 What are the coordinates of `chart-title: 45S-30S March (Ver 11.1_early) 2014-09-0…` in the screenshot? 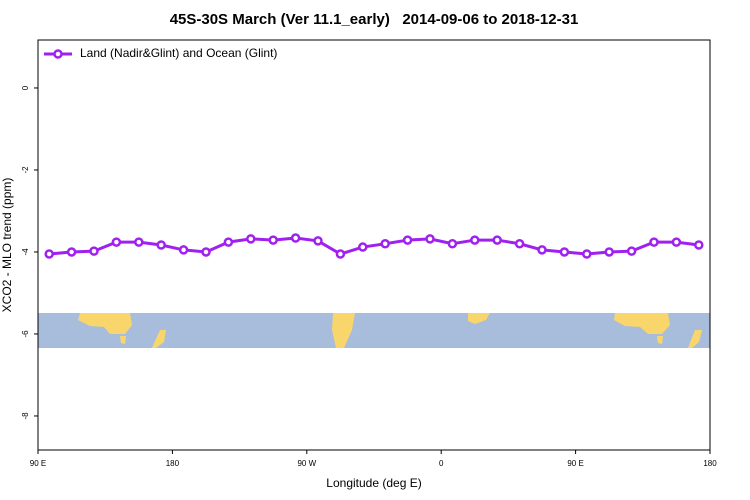 It's located at (374, 19).